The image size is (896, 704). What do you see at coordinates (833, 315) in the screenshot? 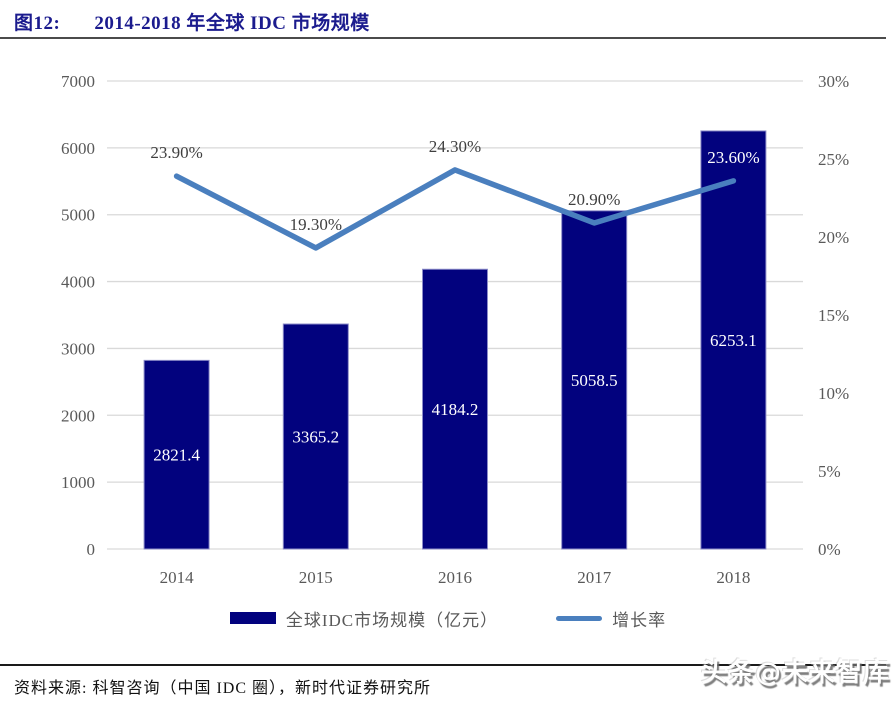
I see `right-axis-tick: 15%` at bounding box center [833, 315].